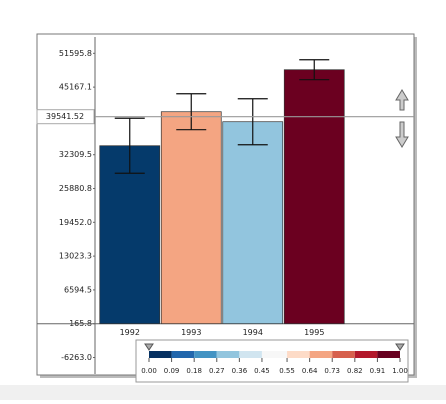 Image resolution: width=446 pixels, height=404 pixels. Describe the element at coordinates (332, 371) in the screenshot. I see `colorbar-tick-label: 0.73` at that location.